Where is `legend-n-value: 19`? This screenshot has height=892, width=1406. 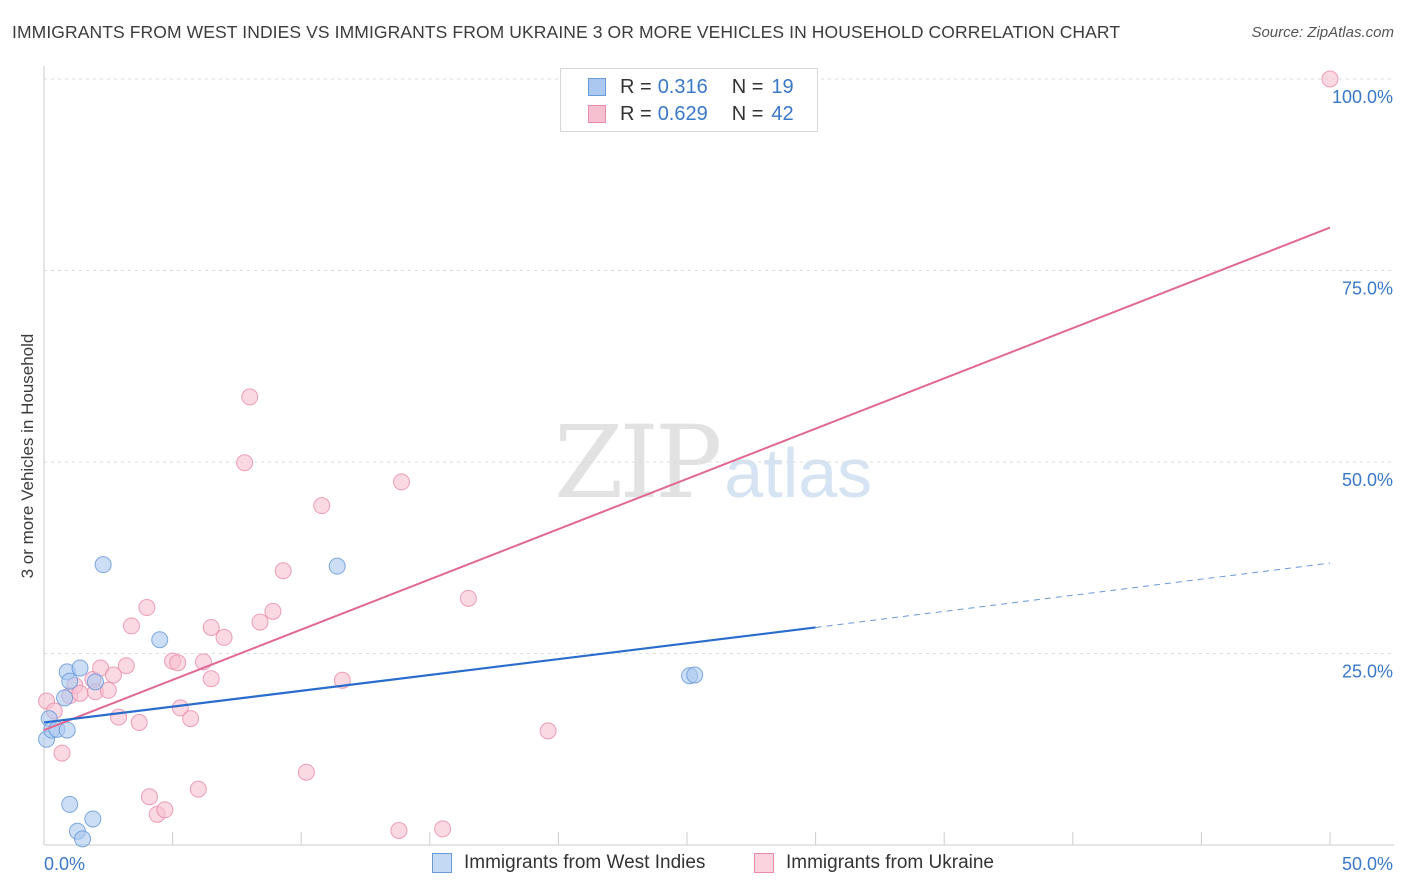 legend-n-value: 19 is located at coordinates (782, 86).